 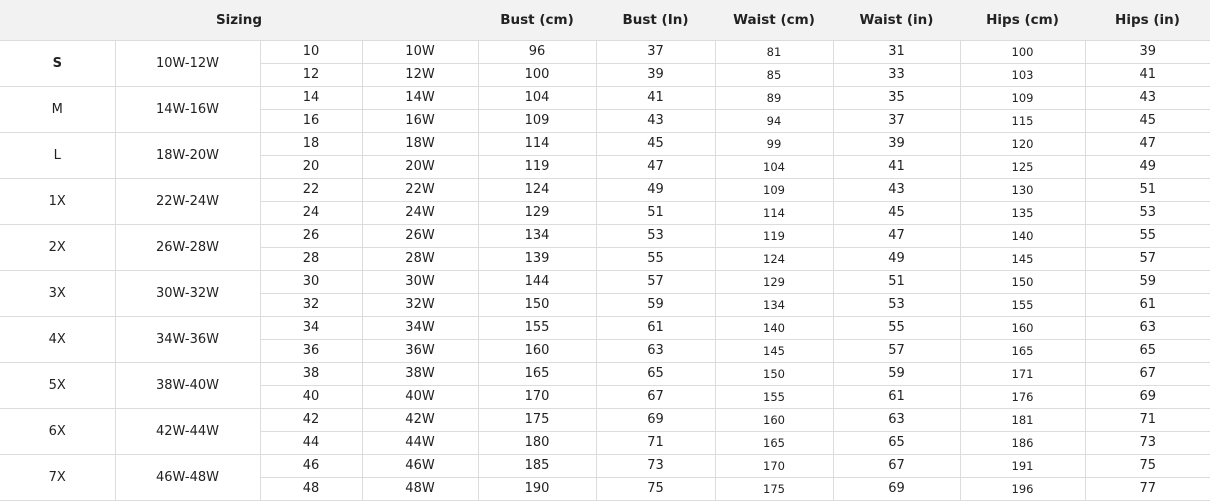 What do you see at coordinates (896, 282) in the screenshot?
I see `cell-waist-in: 51` at bounding box center [896, 282].